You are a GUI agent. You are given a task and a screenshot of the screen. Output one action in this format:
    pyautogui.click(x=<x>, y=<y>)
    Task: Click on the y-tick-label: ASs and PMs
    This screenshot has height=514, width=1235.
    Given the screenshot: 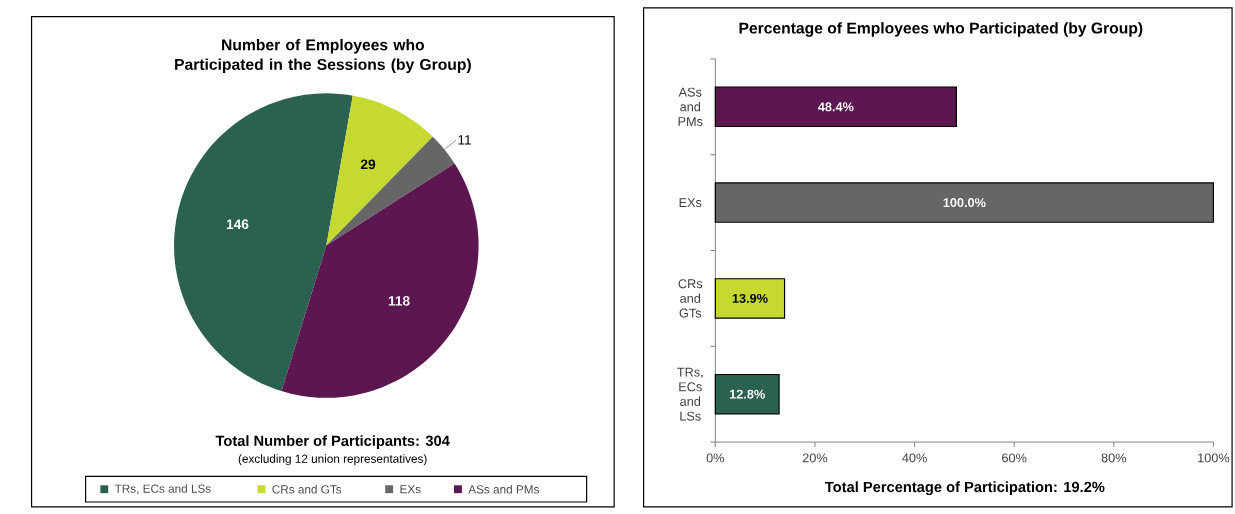 What is the action you would take?
    pyautogui.click(x=690, y=107)
    